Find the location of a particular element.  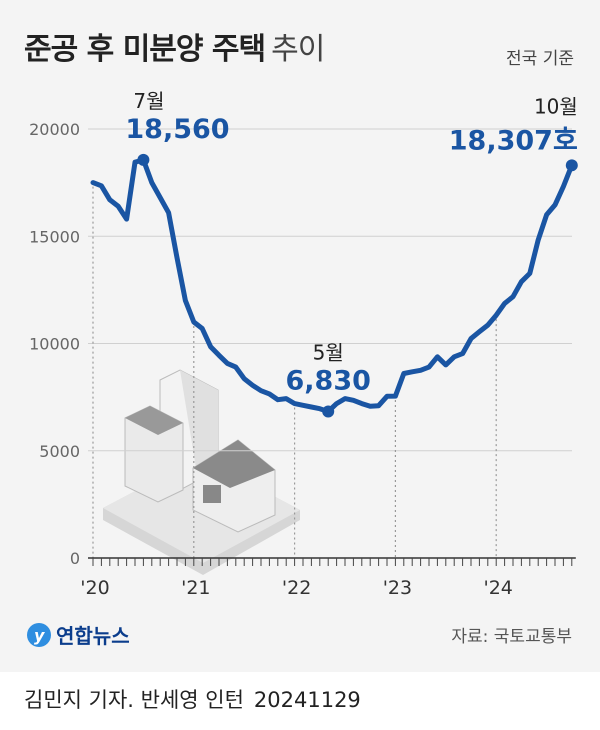

source-label: 자료: 국토교통부 is located at coordinates (511, 637).